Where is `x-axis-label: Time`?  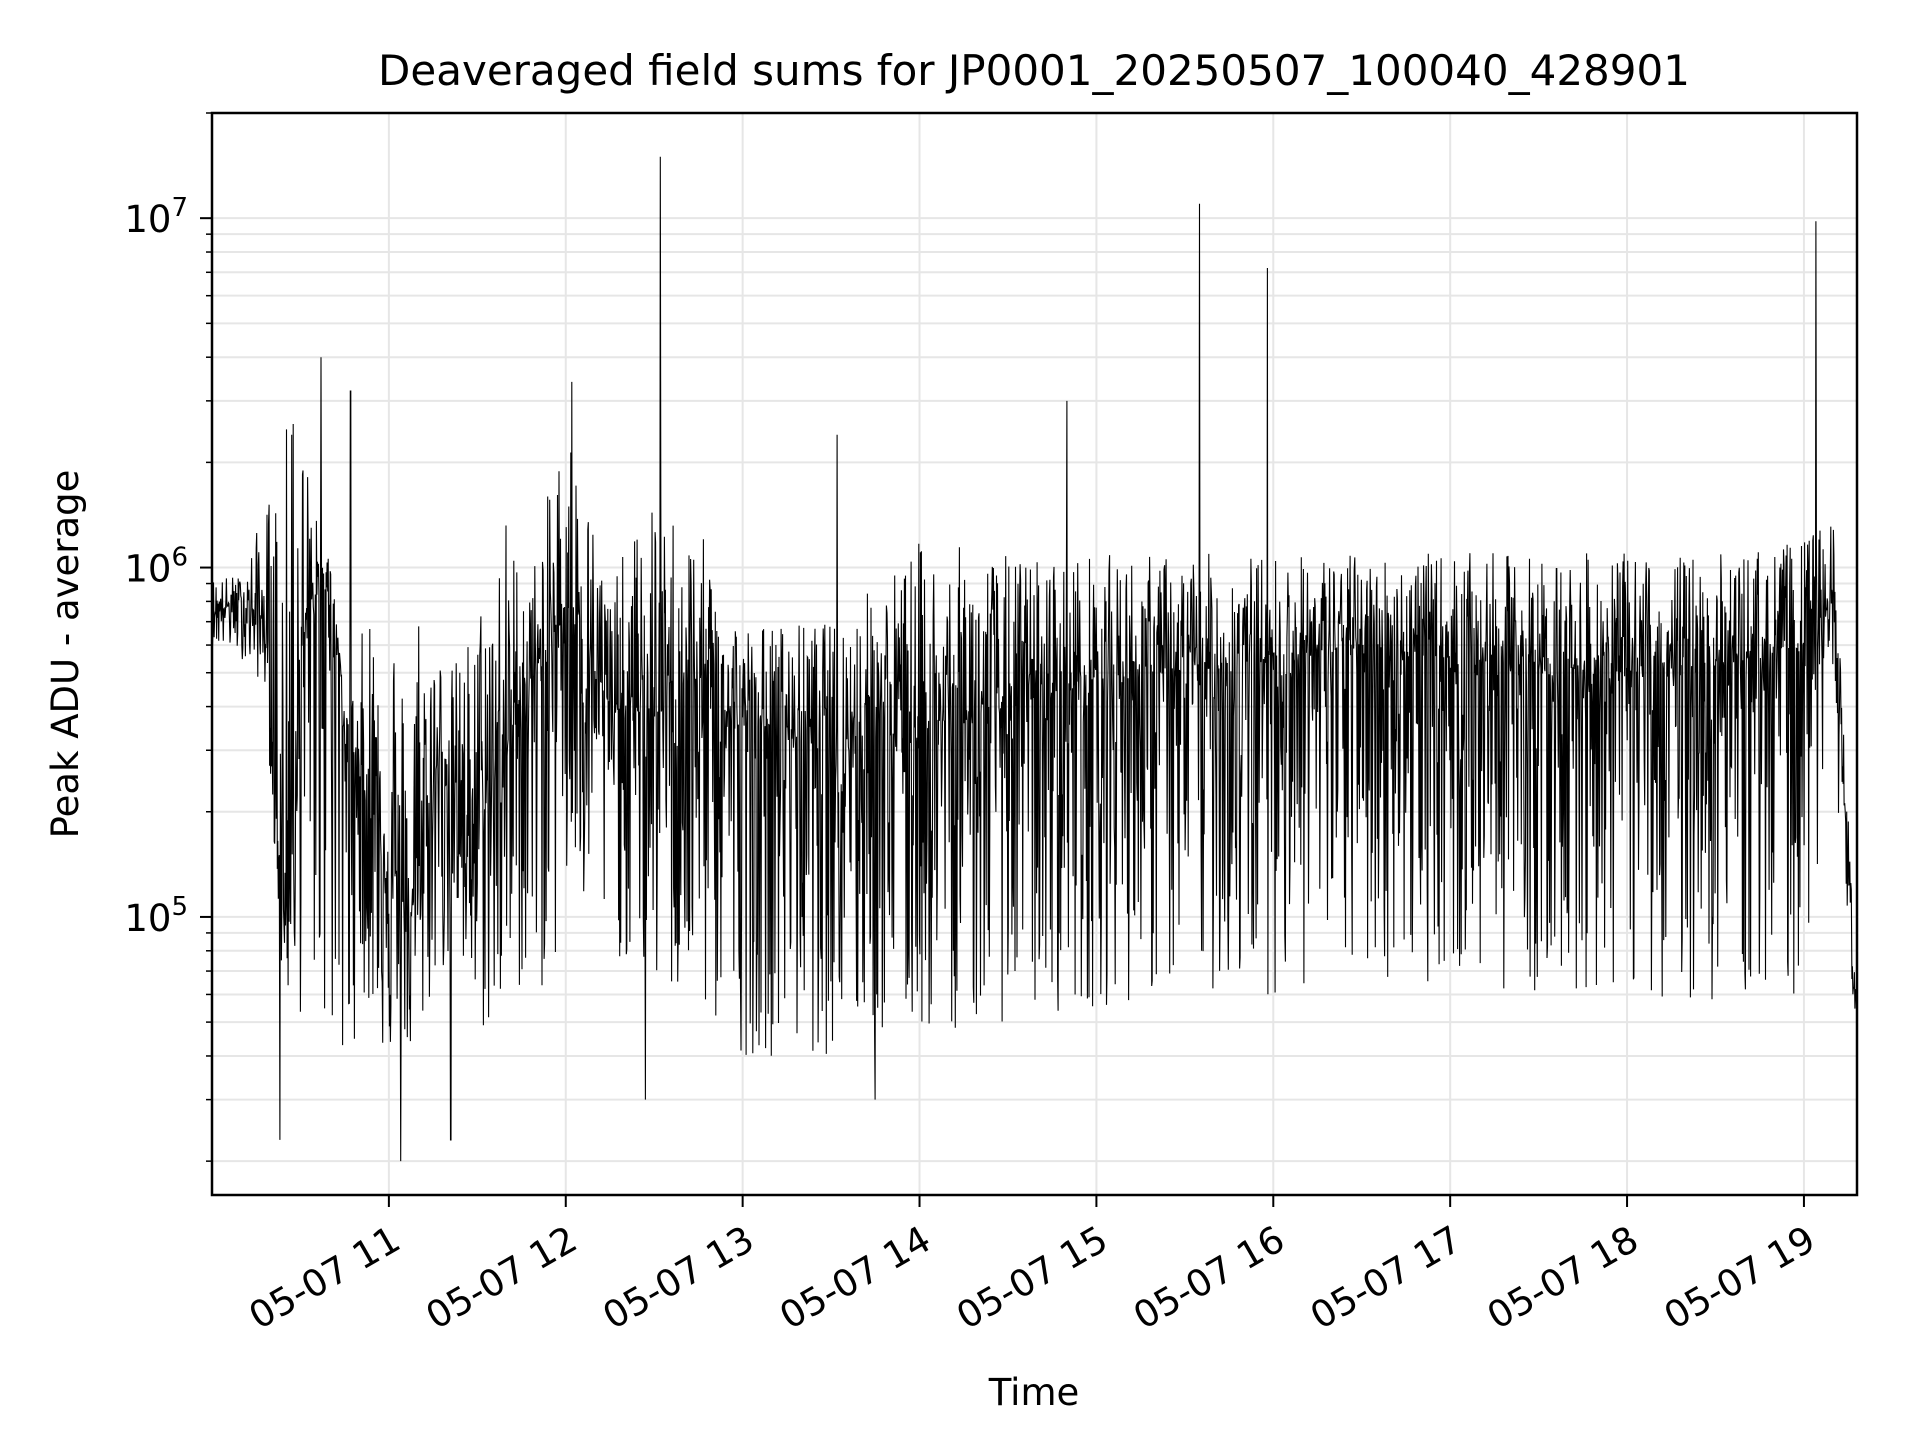 x-axis-label: Time is located at coordinates (1034, 1392).